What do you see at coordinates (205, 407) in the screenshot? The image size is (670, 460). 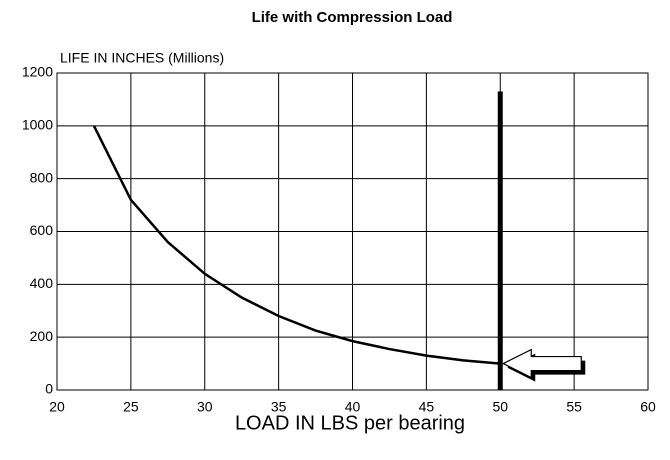 I see `x-tick-label: 30` at bounding box center [205, 407].